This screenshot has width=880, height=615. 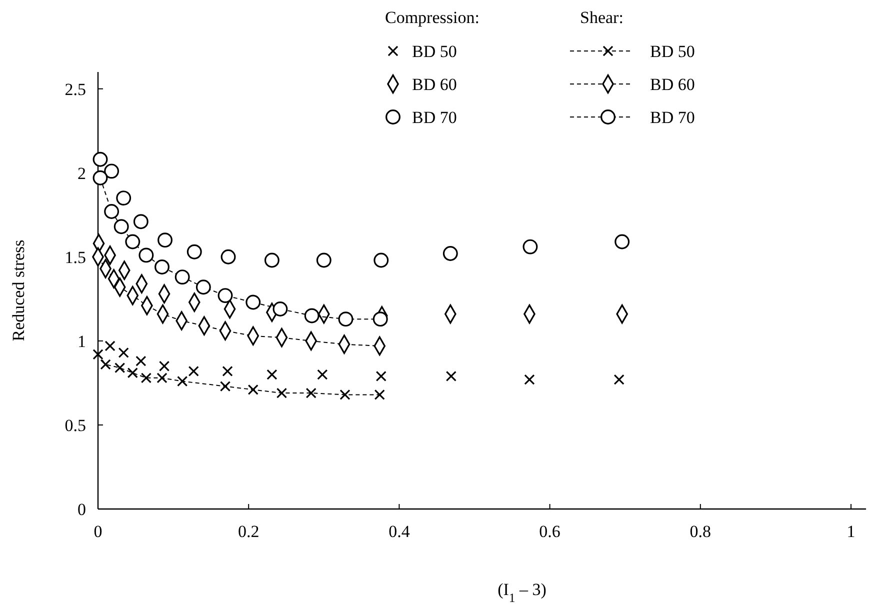 What do you see at coordinates (549, 531) in the screenshot?
I see `x-tick-label: 0.6` at bounding box center [549, 531].